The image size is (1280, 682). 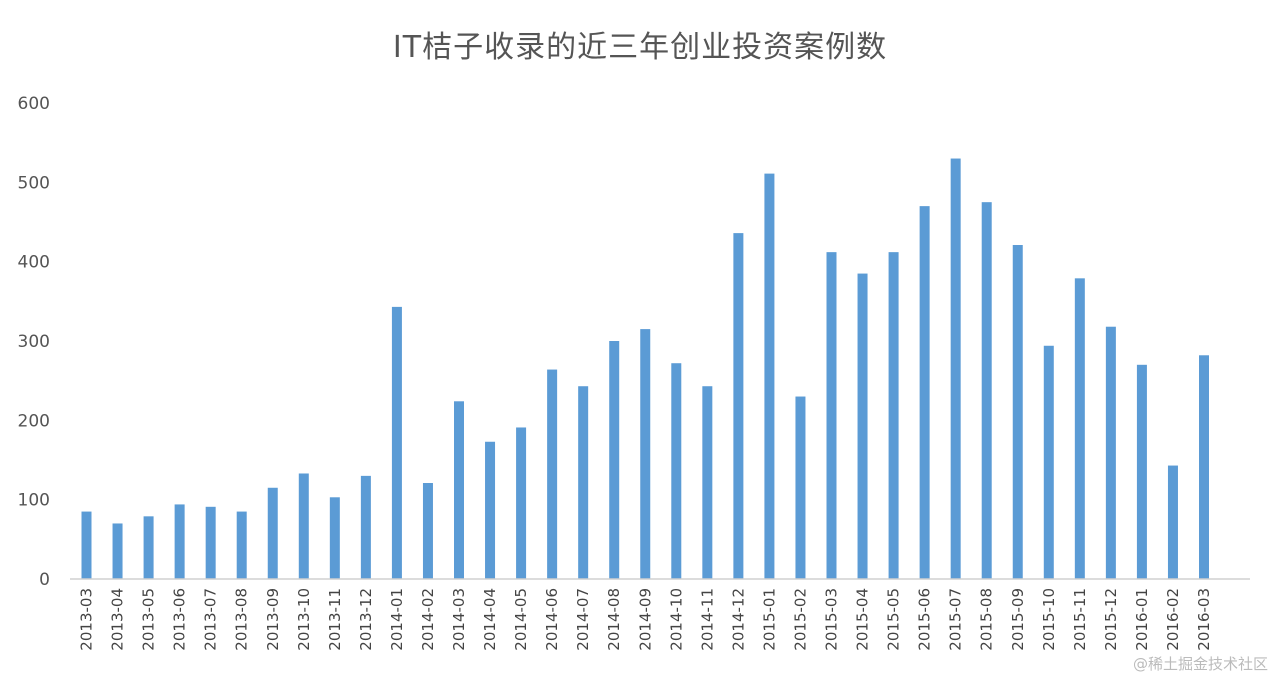 What do you see at coordinates (956, 619) in the screenshot?
I see `x-tick-label: 2015-07` at bounding box center [956, 619].